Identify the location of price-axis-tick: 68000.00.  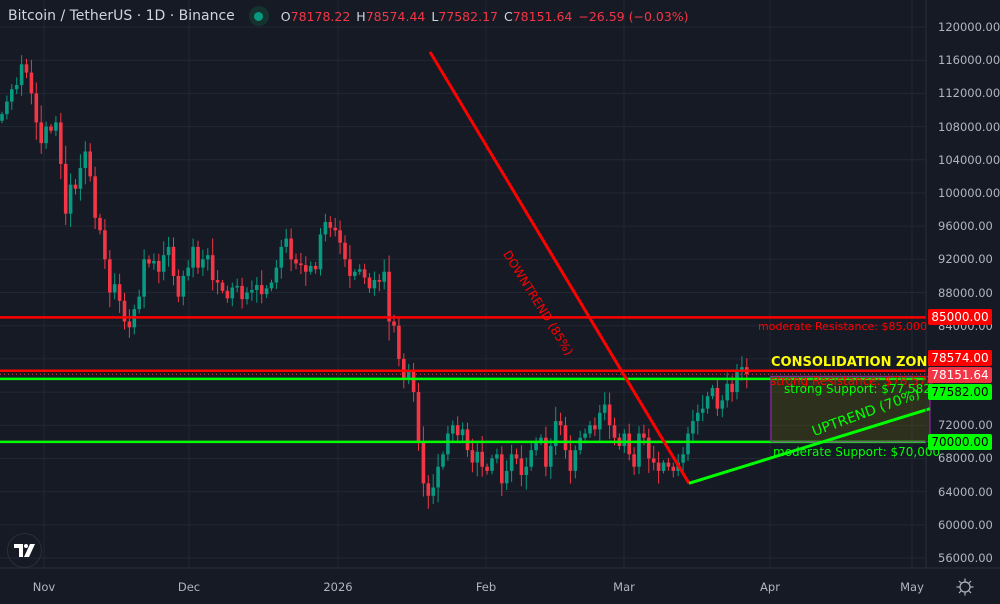
(965, 458).